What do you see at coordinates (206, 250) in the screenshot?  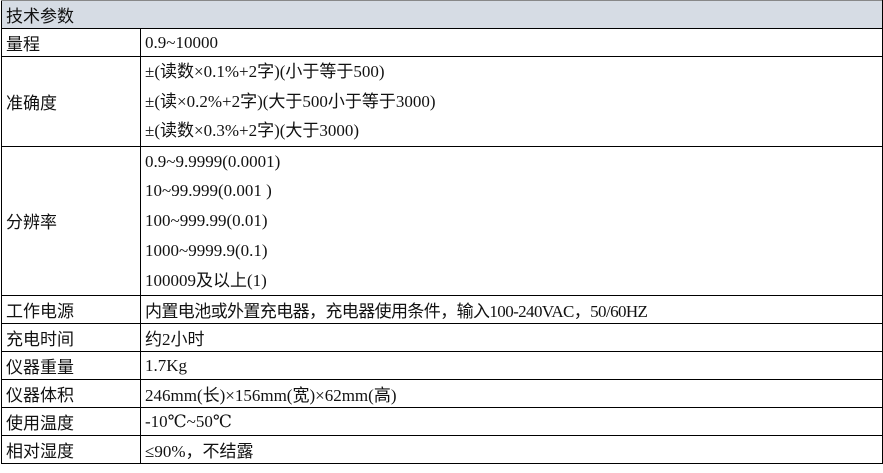 I see `value-line: 1000~9999.9(0.1)` at bounding box center [206, 250].